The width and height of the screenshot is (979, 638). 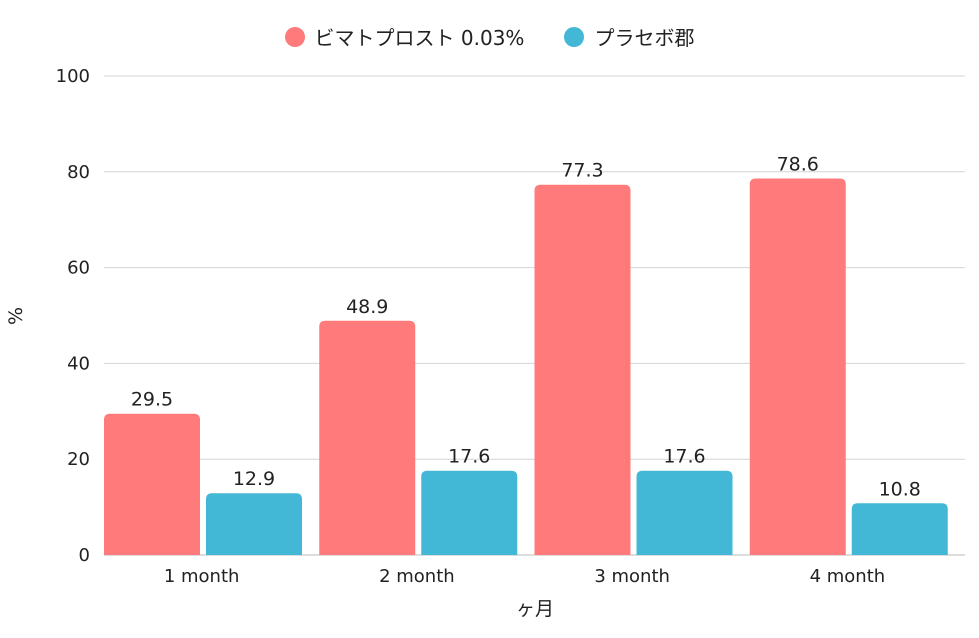 What do you see at coordinates (202, 576) in the screenshot?
I see `x-tick-label: 1 month` at bounding box center [202, 576].